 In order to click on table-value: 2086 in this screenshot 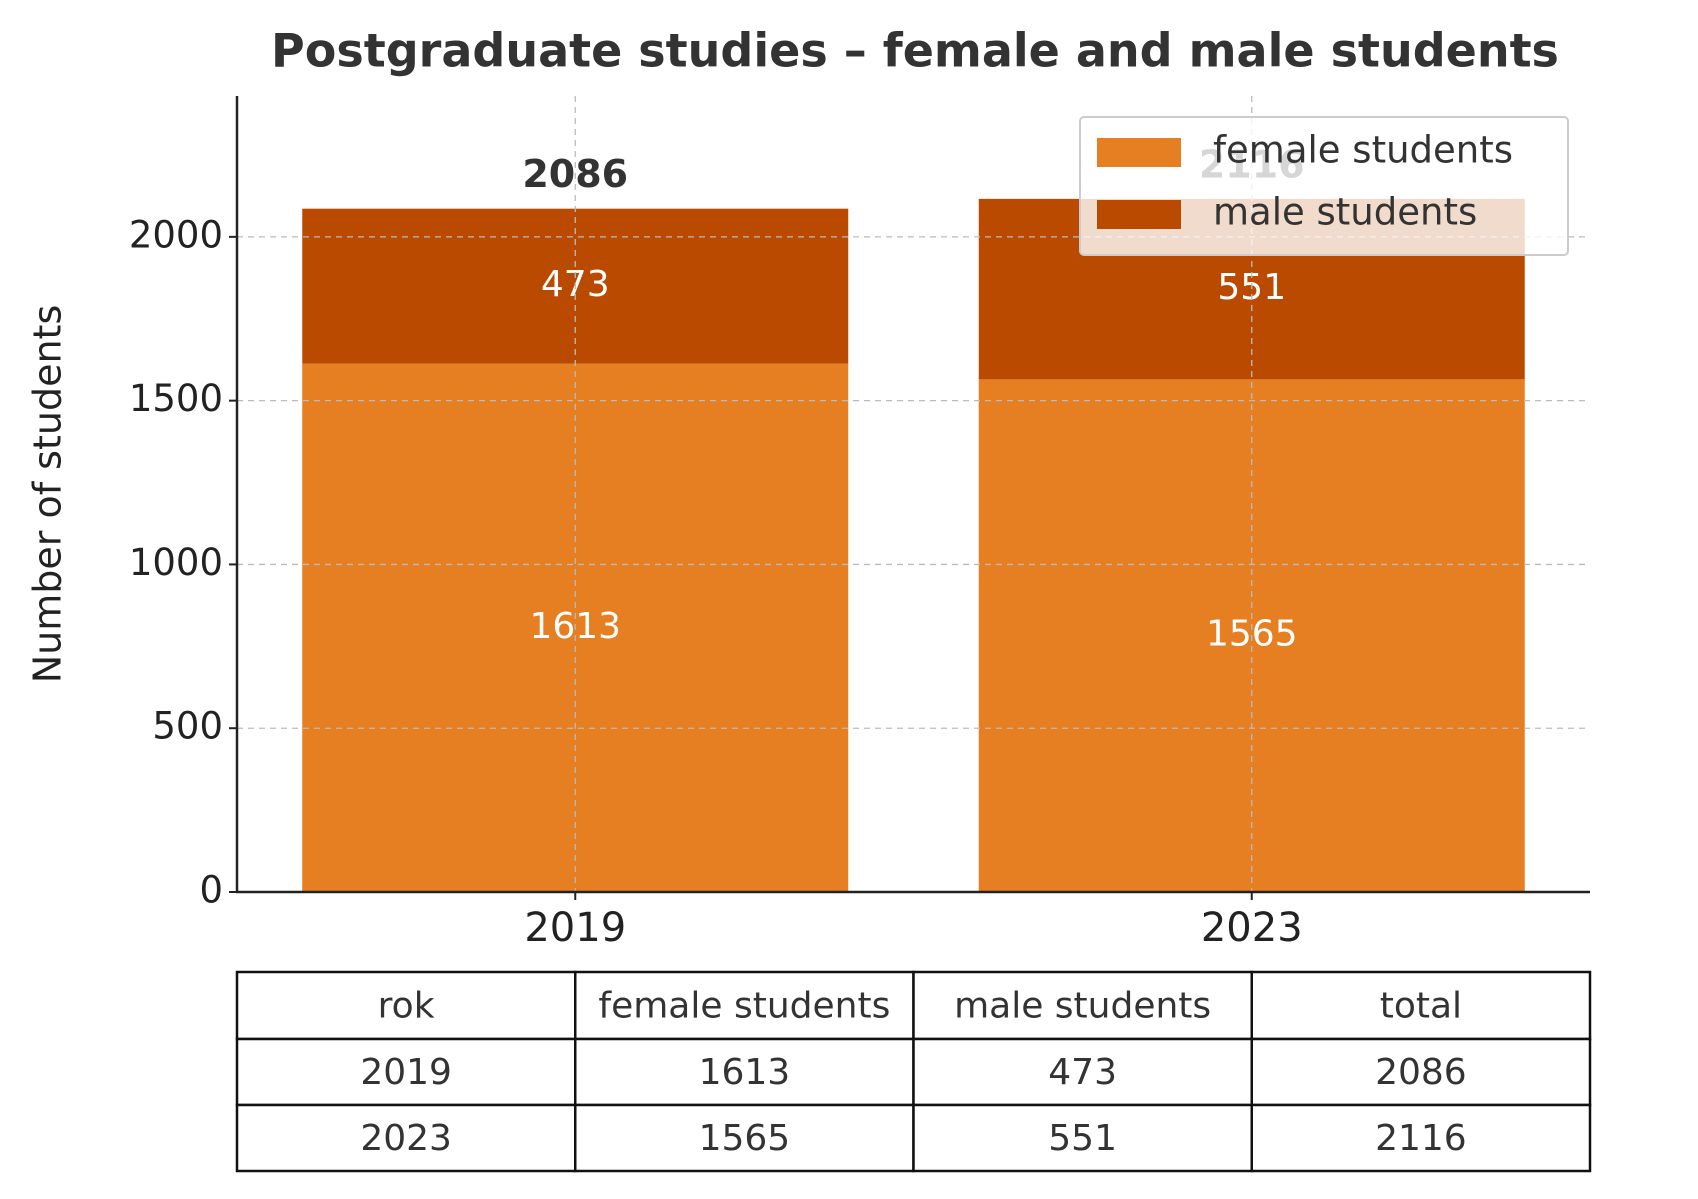, I will do `click(1421, 1072)`.